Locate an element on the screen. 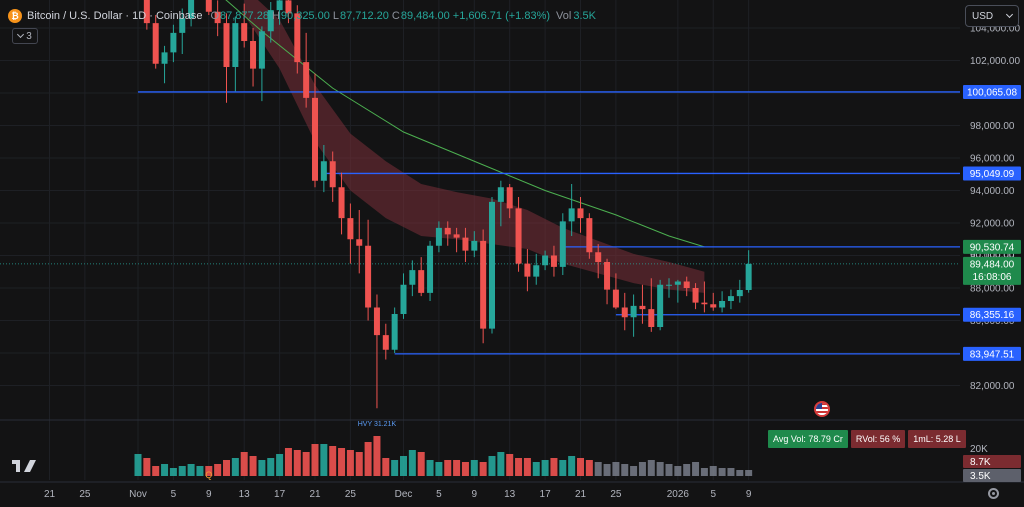 This screenshot has height=507, width=1024. currency-select: USD is located at coordinates (992, 16).